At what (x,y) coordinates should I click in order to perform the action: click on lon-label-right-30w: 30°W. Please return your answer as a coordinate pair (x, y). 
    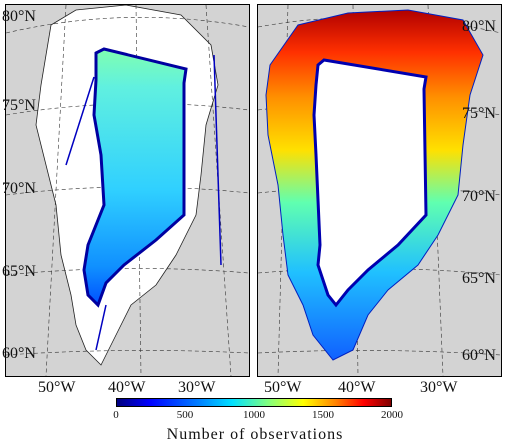
    Looking at the image, I should click on (439, 387).